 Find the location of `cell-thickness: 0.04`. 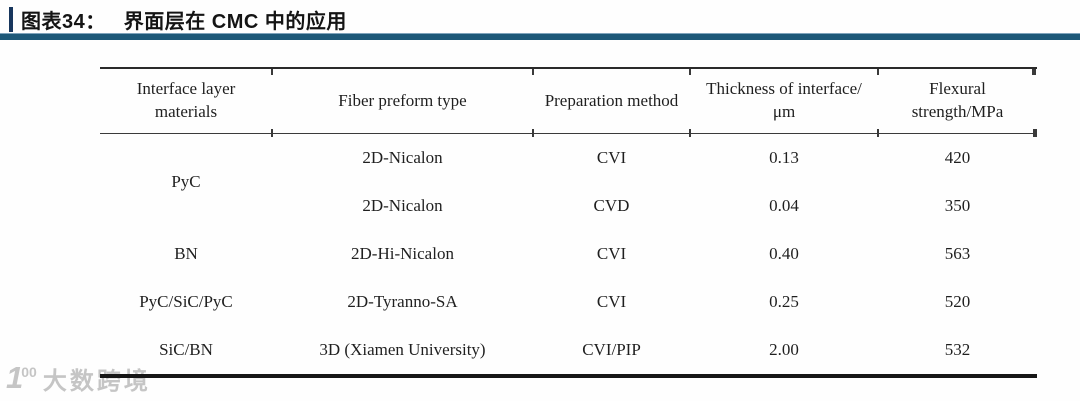

cell-thickness: 0.04 is located at coordinates (784, 205).